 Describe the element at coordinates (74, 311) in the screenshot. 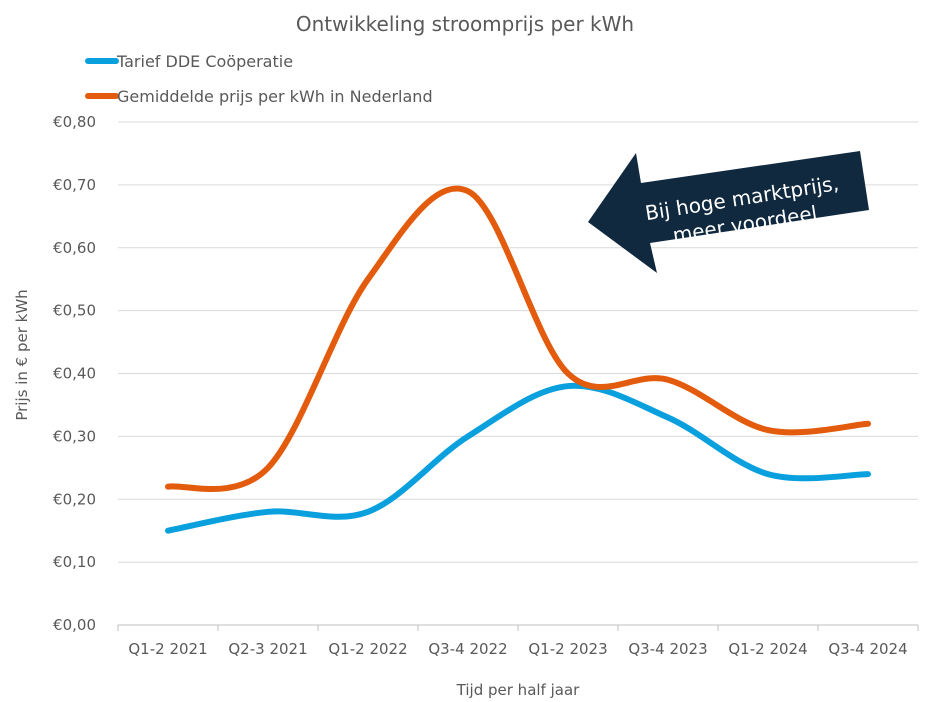

I see `y-tick-label: €0,50` at that location.